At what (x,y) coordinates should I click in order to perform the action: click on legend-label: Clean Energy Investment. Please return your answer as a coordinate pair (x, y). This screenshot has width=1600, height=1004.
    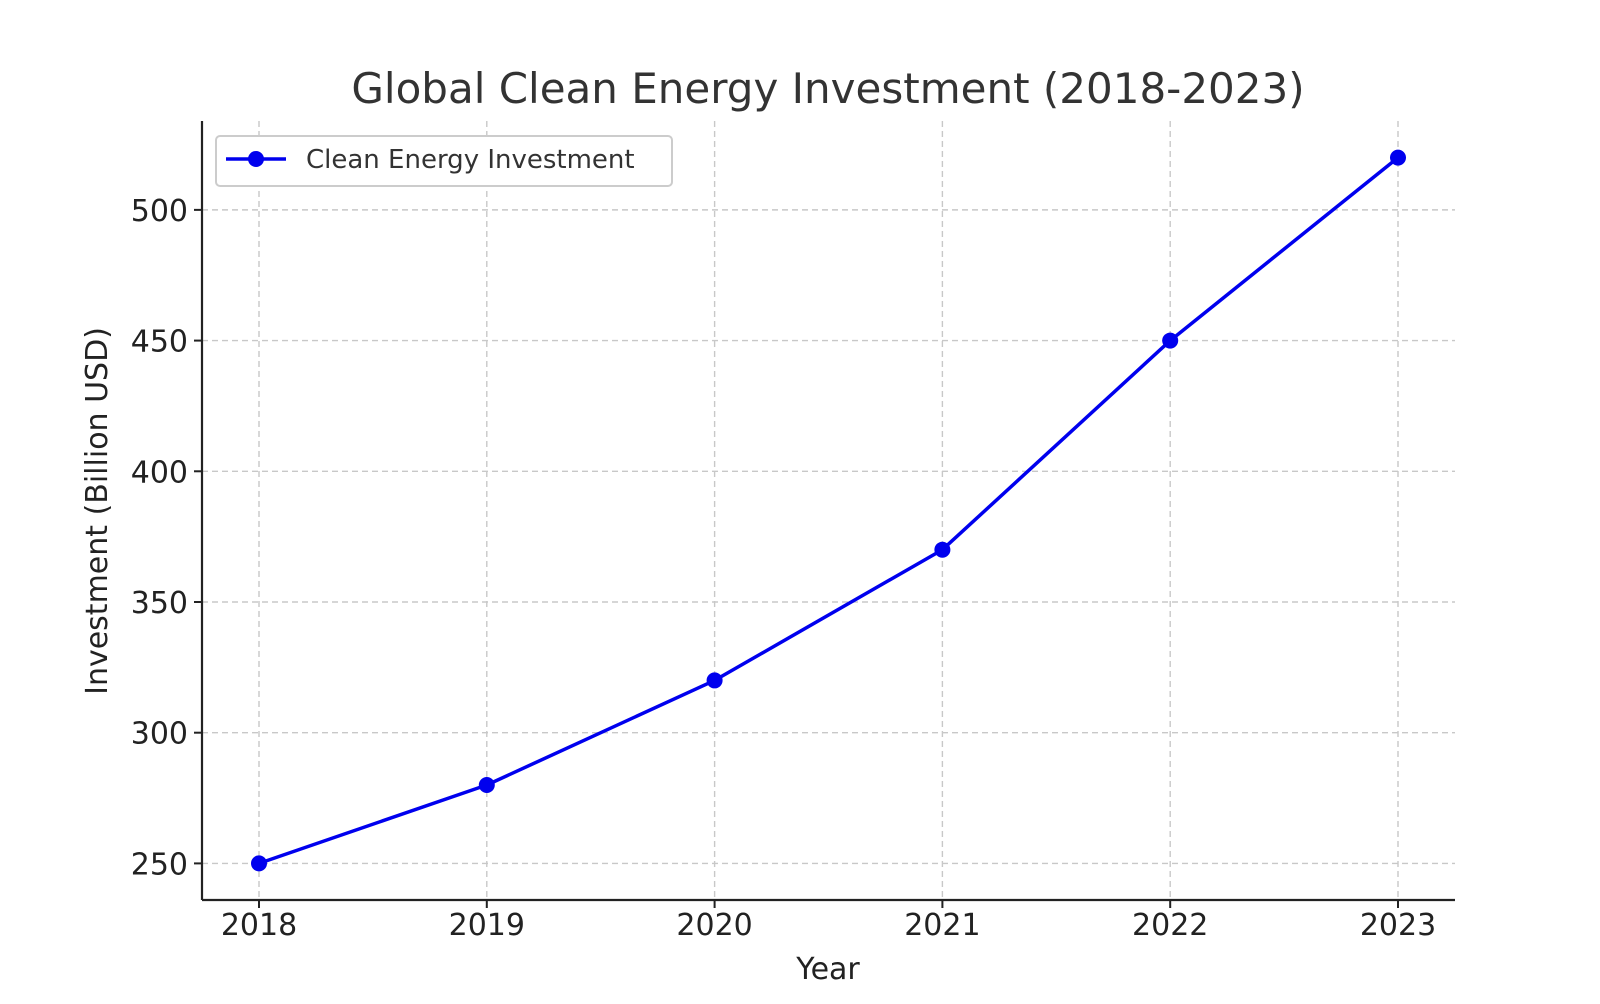
    Looking at the image, I should click on (470, 160).